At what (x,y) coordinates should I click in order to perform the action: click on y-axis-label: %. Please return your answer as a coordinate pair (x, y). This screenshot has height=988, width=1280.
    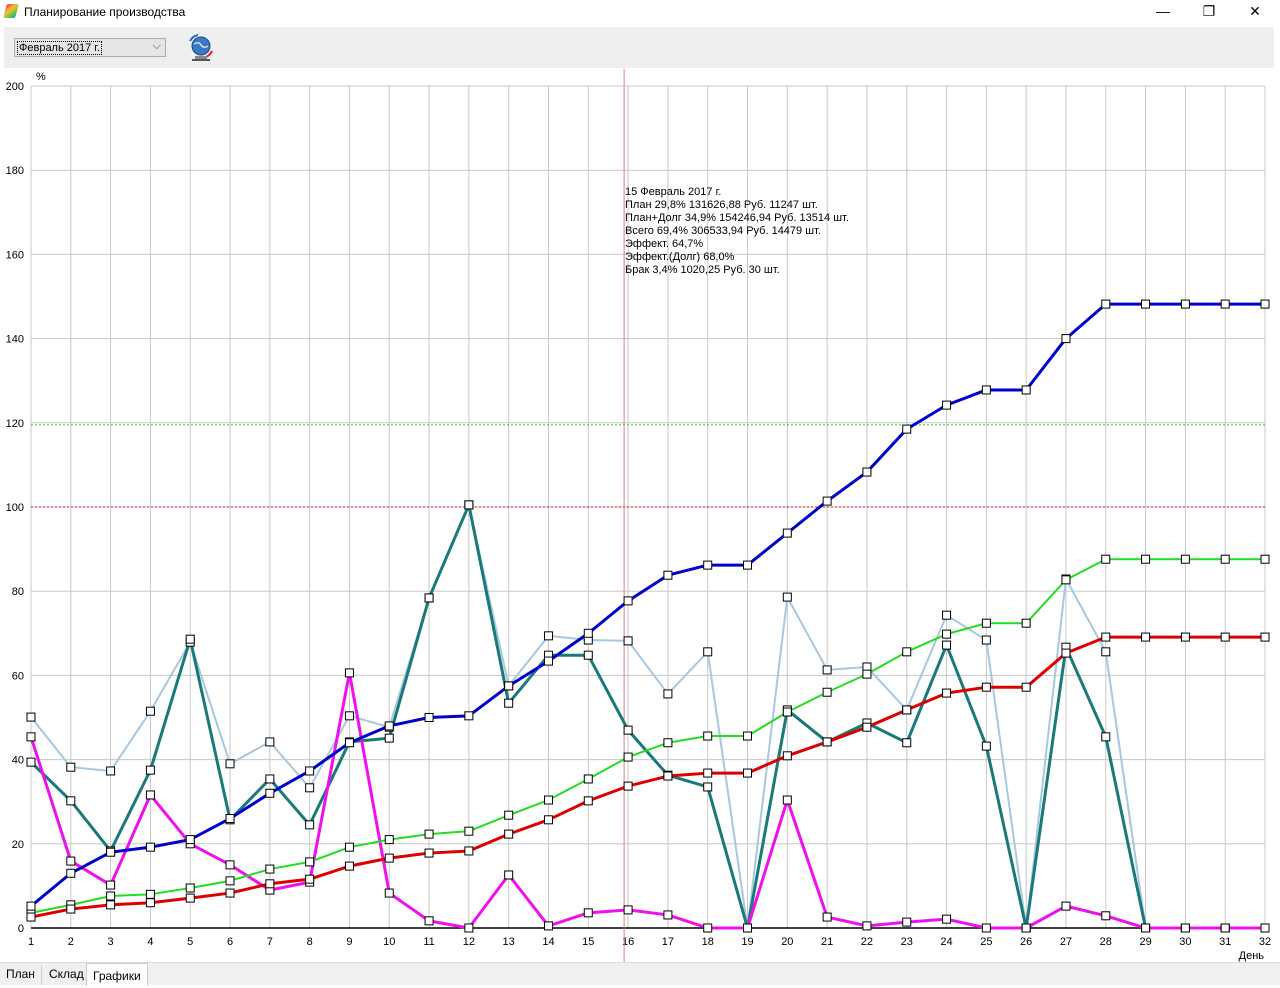
    Looking at the image, I should click on (41, 77).